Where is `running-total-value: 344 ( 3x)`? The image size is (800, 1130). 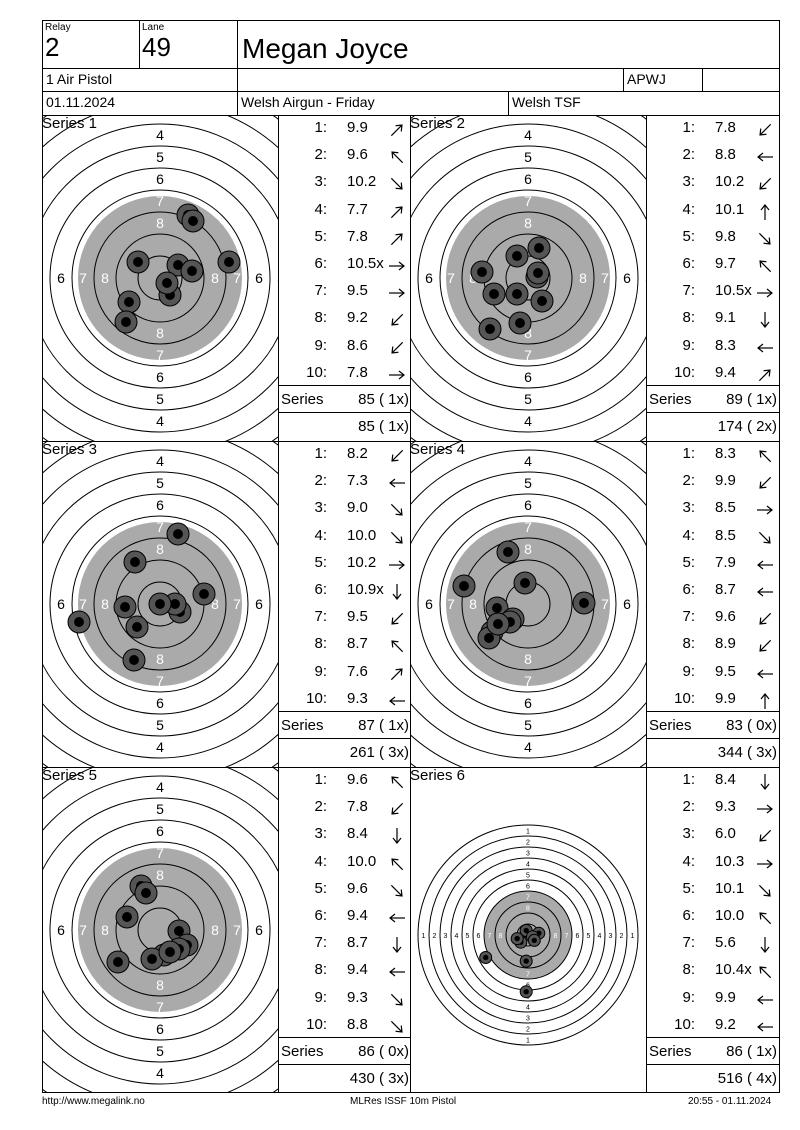 running-total-value: 344 ( 3x) is located at coordinates (747, 752).